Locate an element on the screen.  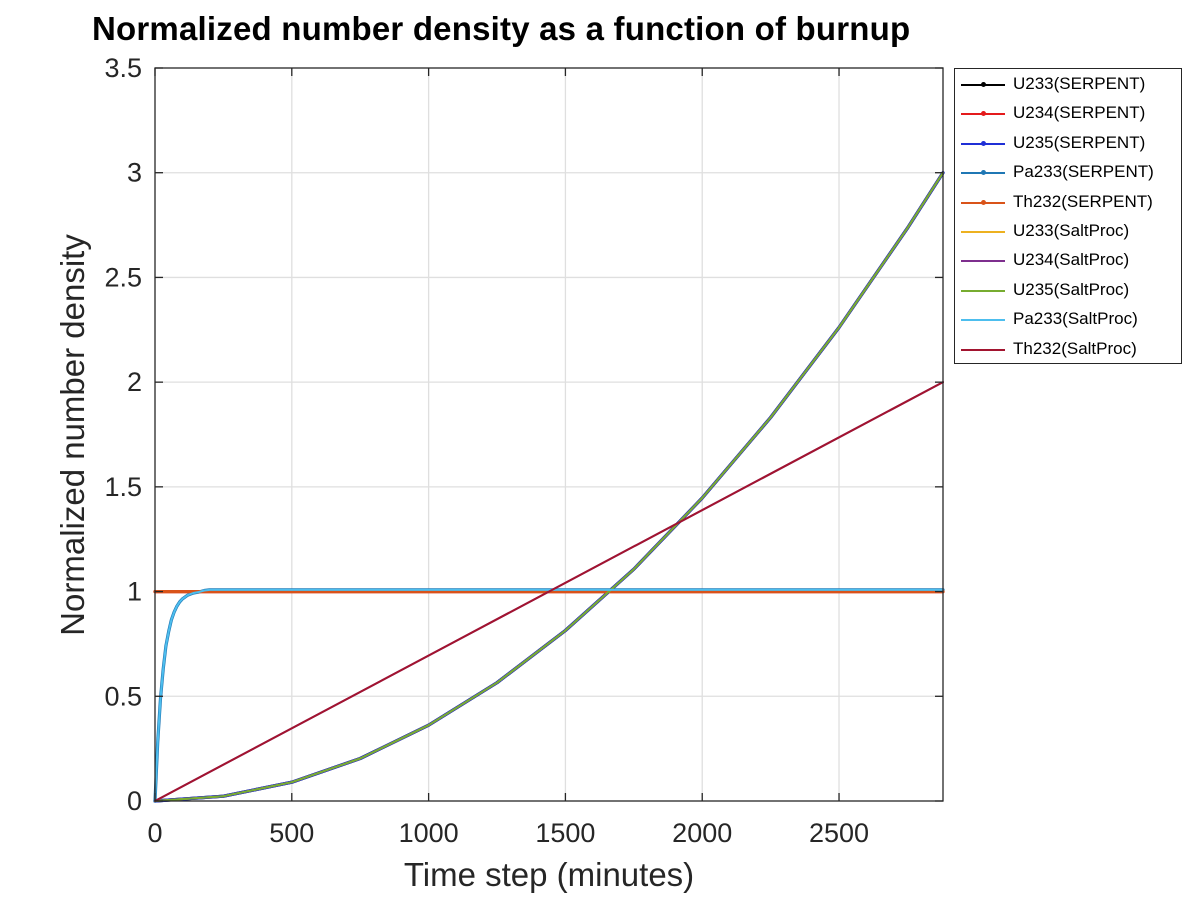
x-tick-label: 2500 is located at coordinates (839, 833).